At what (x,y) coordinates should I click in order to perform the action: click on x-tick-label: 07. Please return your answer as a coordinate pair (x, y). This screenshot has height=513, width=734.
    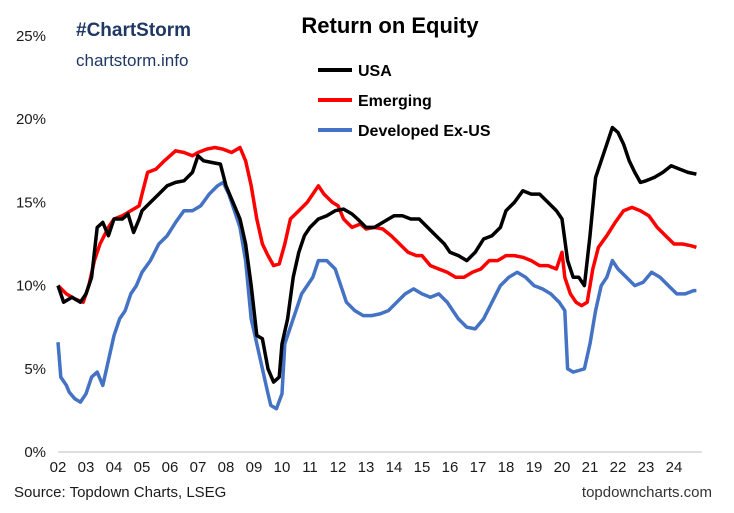
    Looking at the image, I should click on (198, 467).